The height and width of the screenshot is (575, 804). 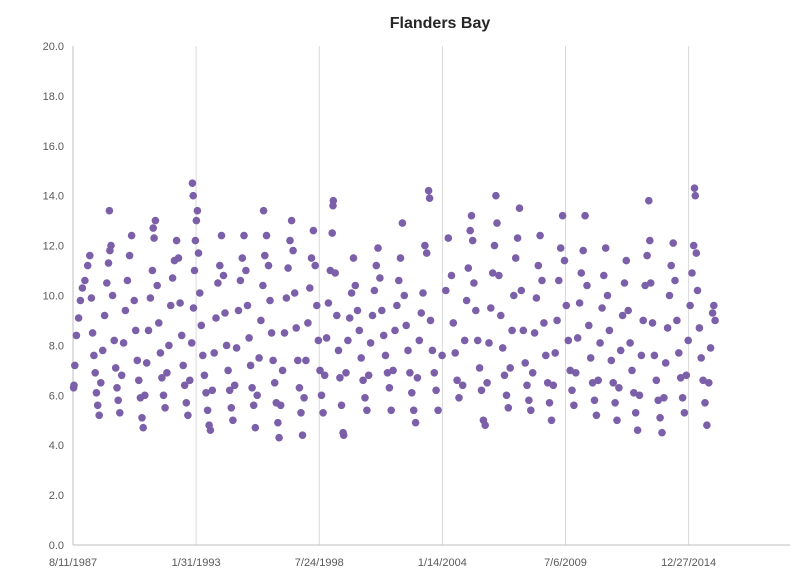 What do you see at coordinates (56, 346) in the screenshot?
I see `y-tick-label: 8.0` at bounding box center [56, 346].